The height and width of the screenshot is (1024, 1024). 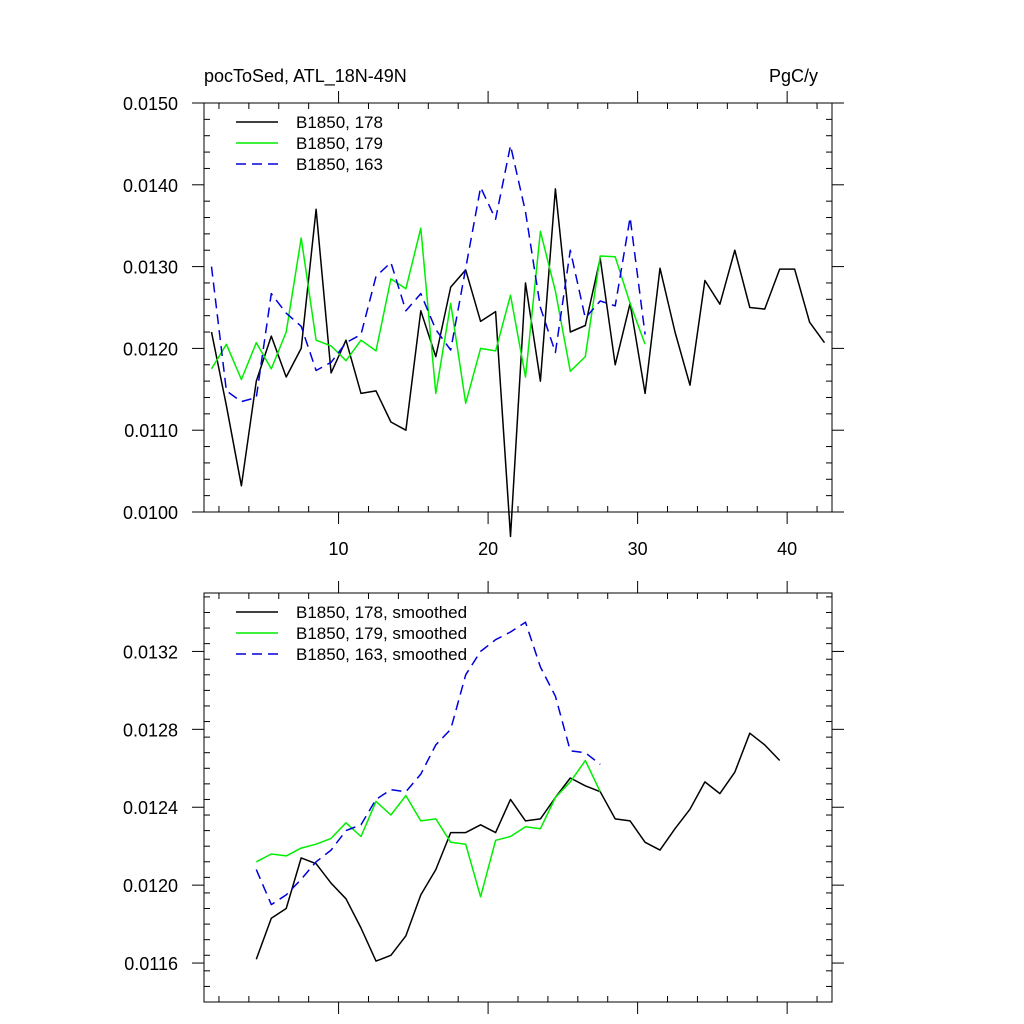 What do you see at coordinates (381, 612) in the screenshot?
I see `legend-label: B1850, 178, smoothed` at bounding box center [381, 612].